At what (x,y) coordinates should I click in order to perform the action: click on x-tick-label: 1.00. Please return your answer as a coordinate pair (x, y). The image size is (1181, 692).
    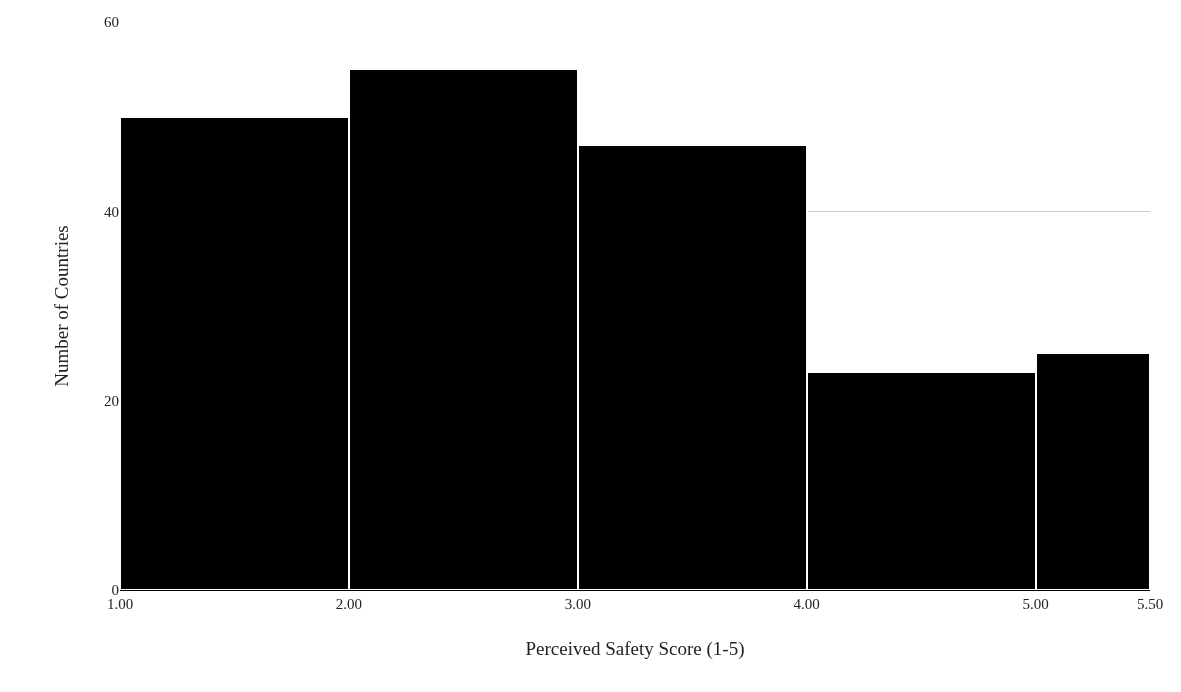
    Looking at the image, I should click on (120, 604).